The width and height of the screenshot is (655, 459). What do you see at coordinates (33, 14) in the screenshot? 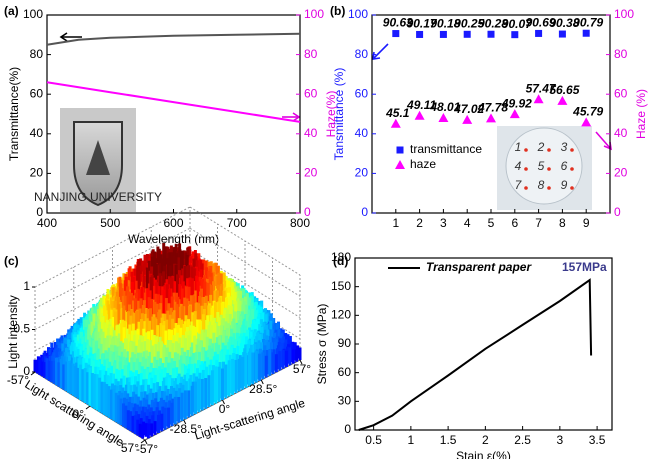
I see `y-tick-label: 100` at bounding box center [33, 14].